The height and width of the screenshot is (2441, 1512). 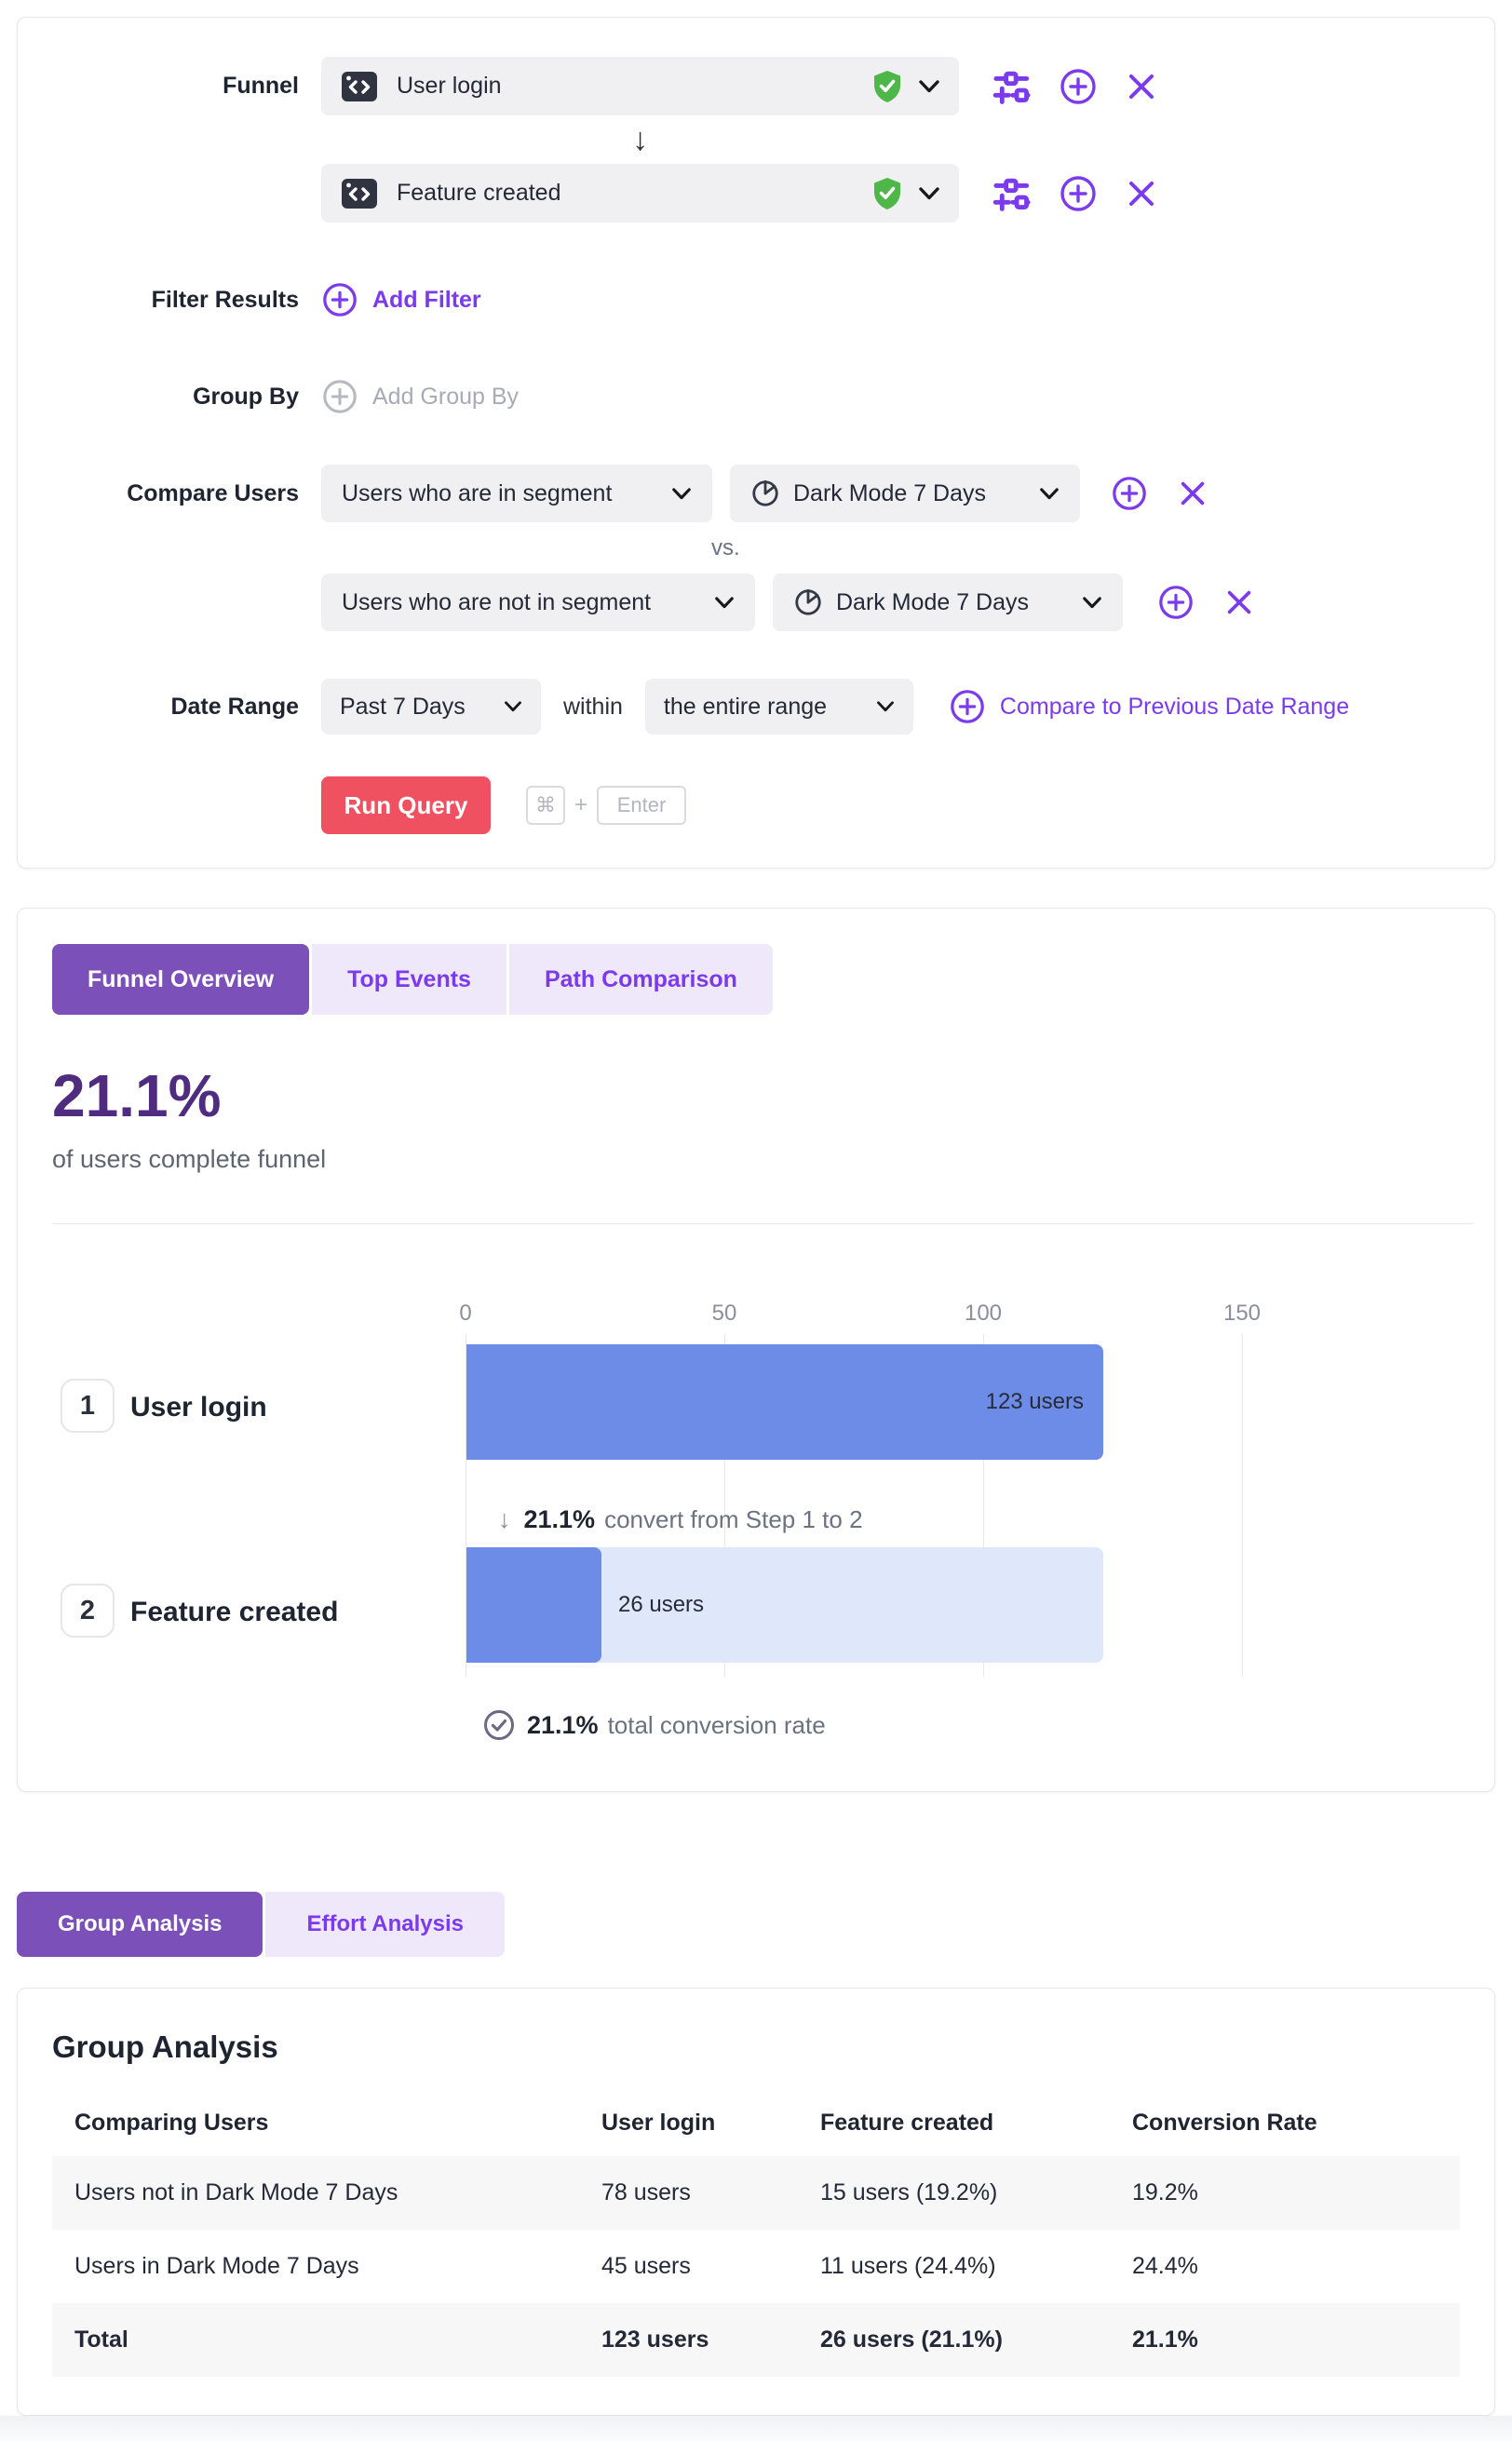 What do you see at coordinates (1012, 86) in the screenshot?
I see `step1-filter-sliders-icon` at bounding box center [1012, 86].